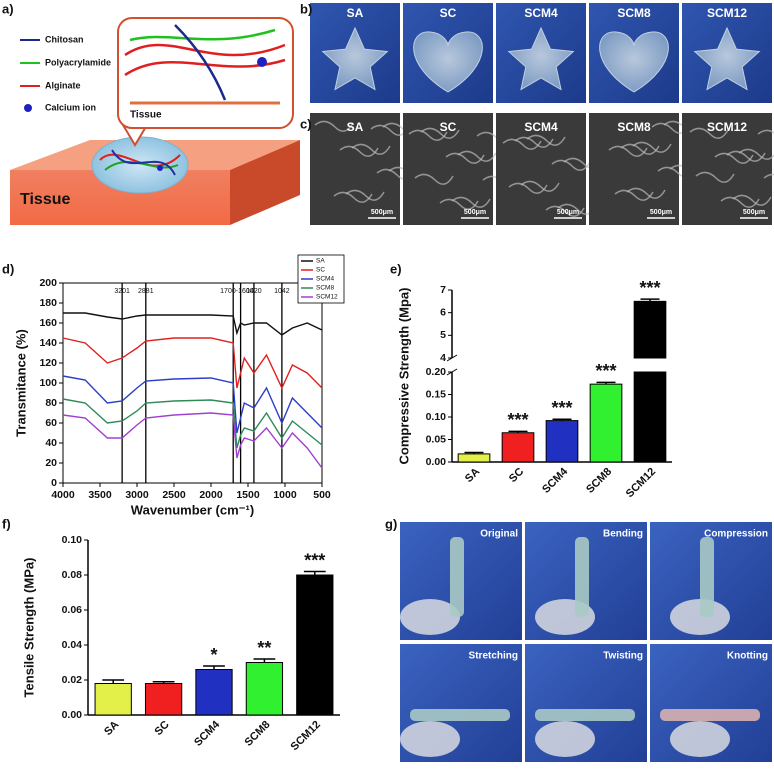 The height and width of the screenshot is (770, 774). Describe the element at coordinates (493, 656) in the screenshot. I see `deformation-label: Stretching` at that location.